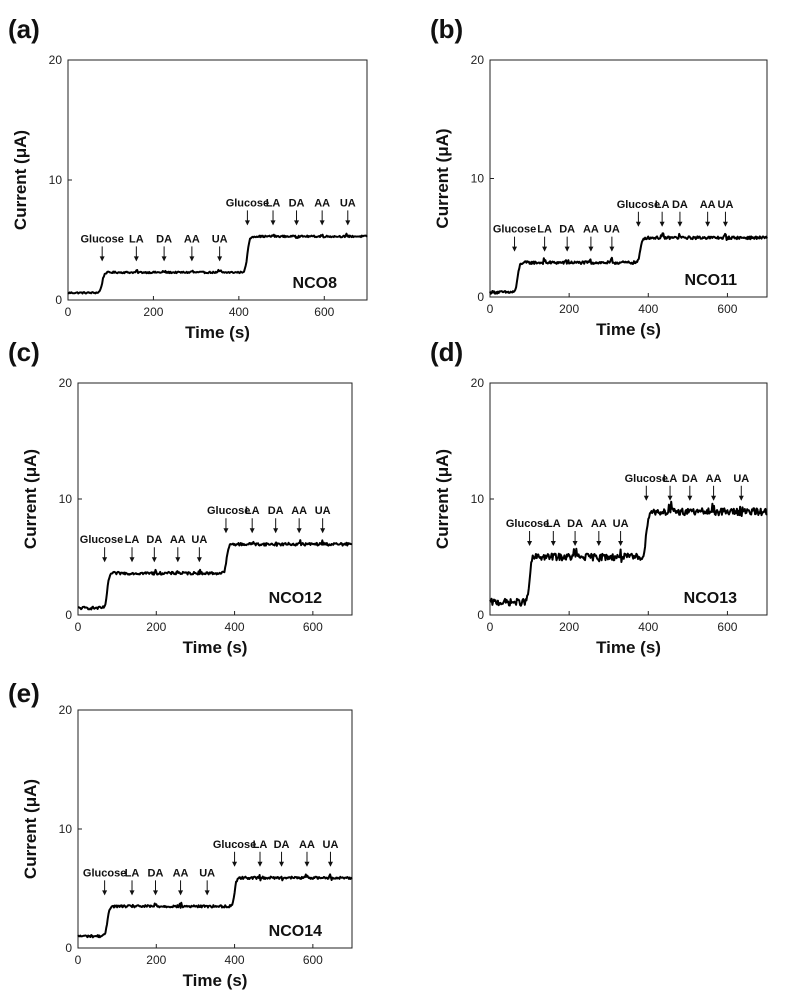  What do you see at coordinates (24, 693) in the screenshot?
I see `panel-label: (e)` at bounding box center [24, 693].